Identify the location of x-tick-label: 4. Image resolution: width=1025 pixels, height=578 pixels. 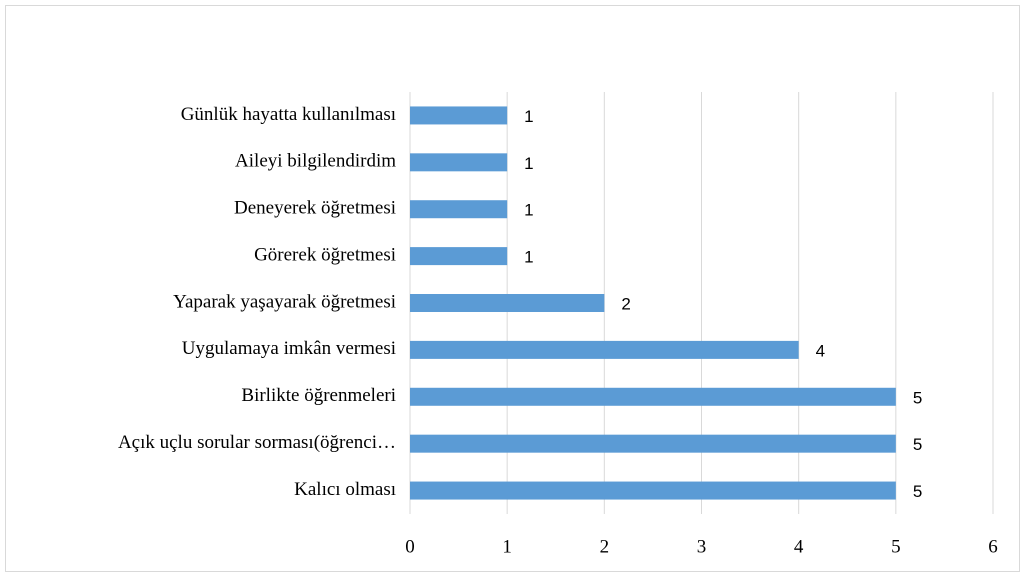
(799, 546).